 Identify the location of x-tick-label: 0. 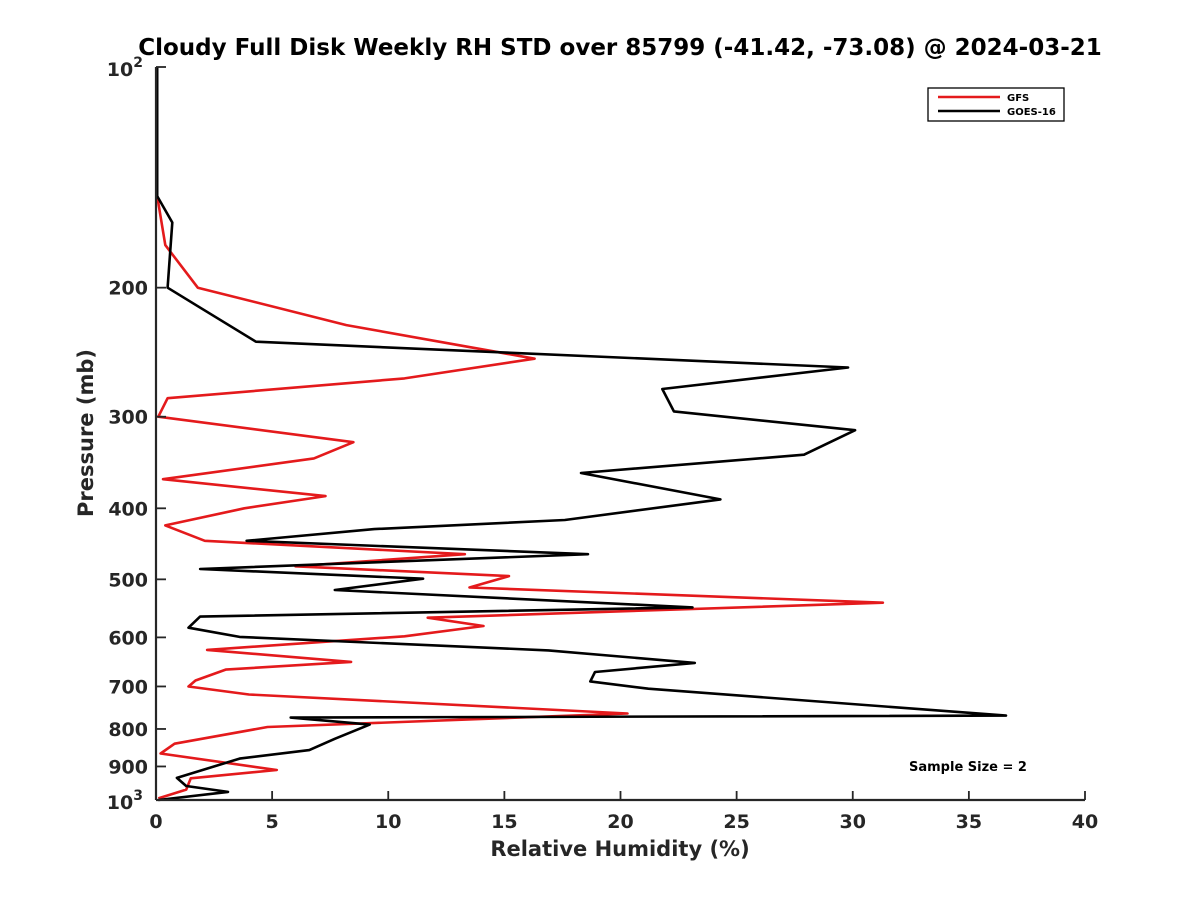
(155, 822).